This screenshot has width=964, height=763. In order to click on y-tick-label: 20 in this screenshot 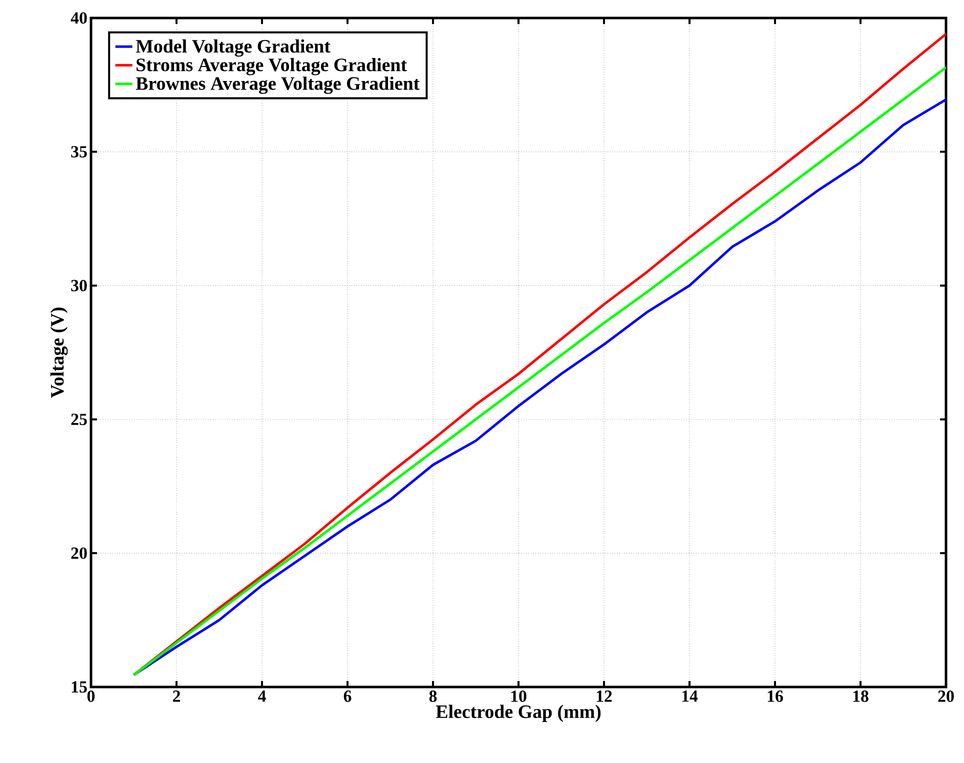, I will do `click(79, 553)`.